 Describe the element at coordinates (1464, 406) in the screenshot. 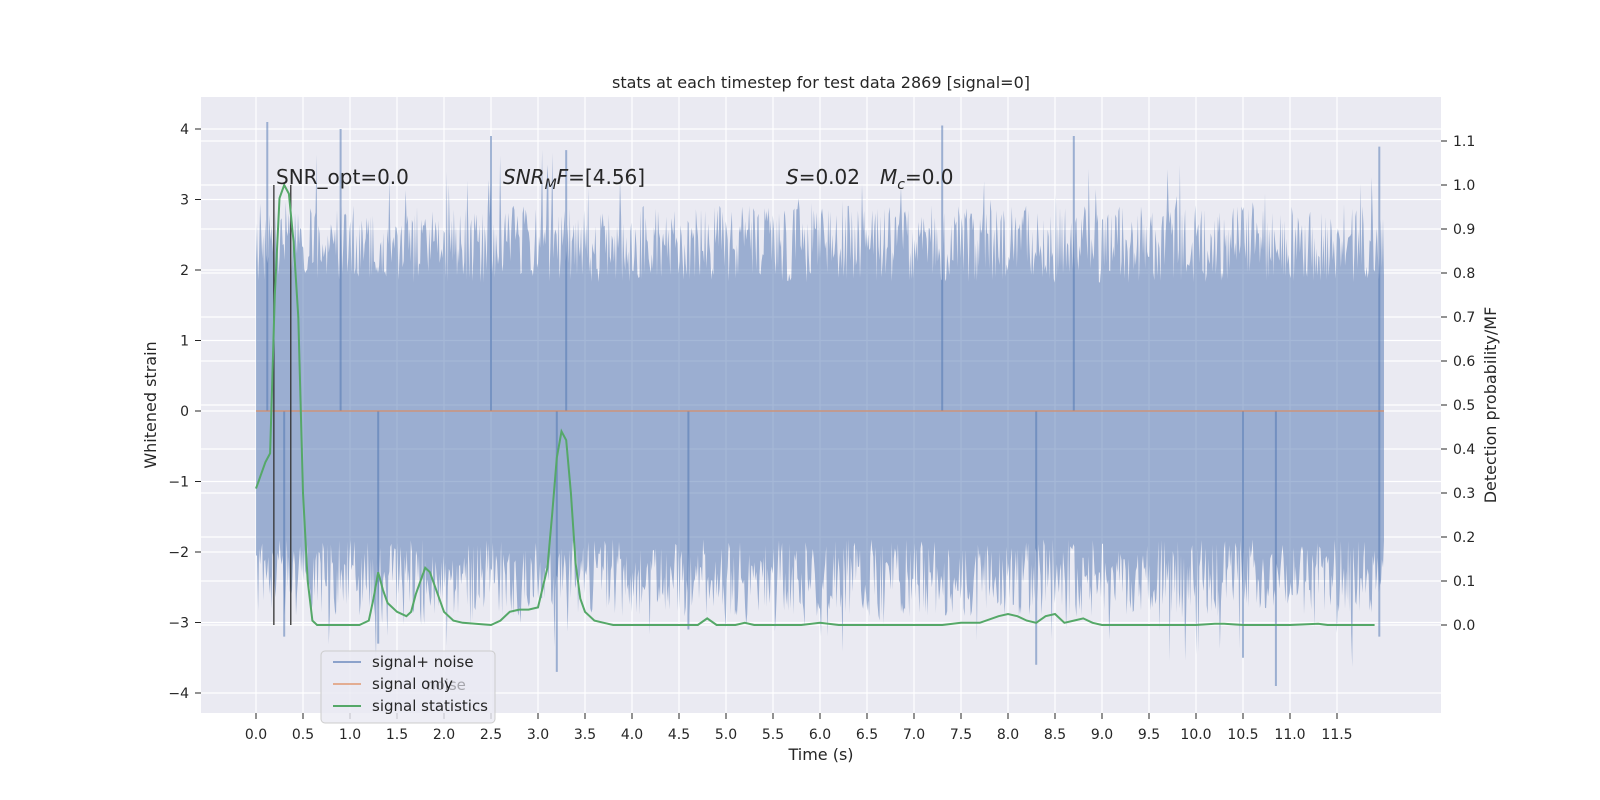

I see `right-tick-label: 0.5` at that location.